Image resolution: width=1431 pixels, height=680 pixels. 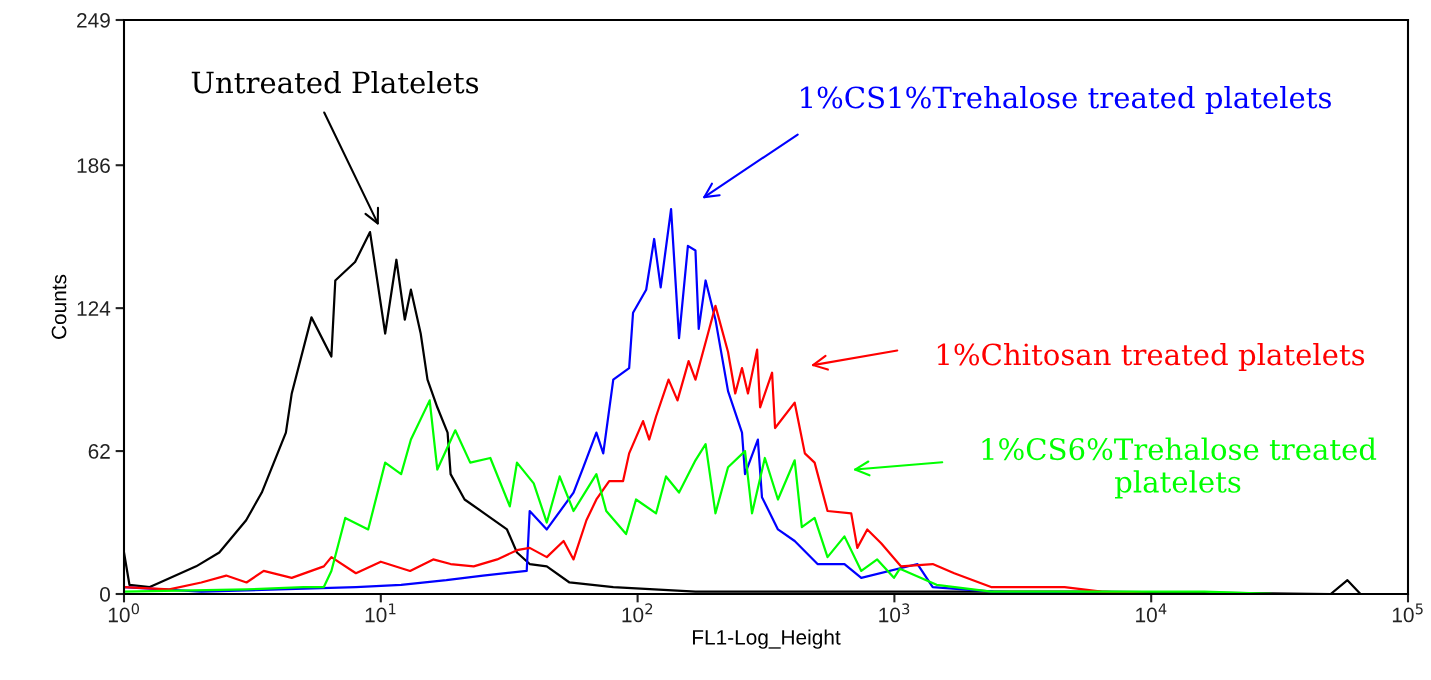 I want to click on annotation: 1%Chitosan treated platelets, so click(x=1151, y=357).